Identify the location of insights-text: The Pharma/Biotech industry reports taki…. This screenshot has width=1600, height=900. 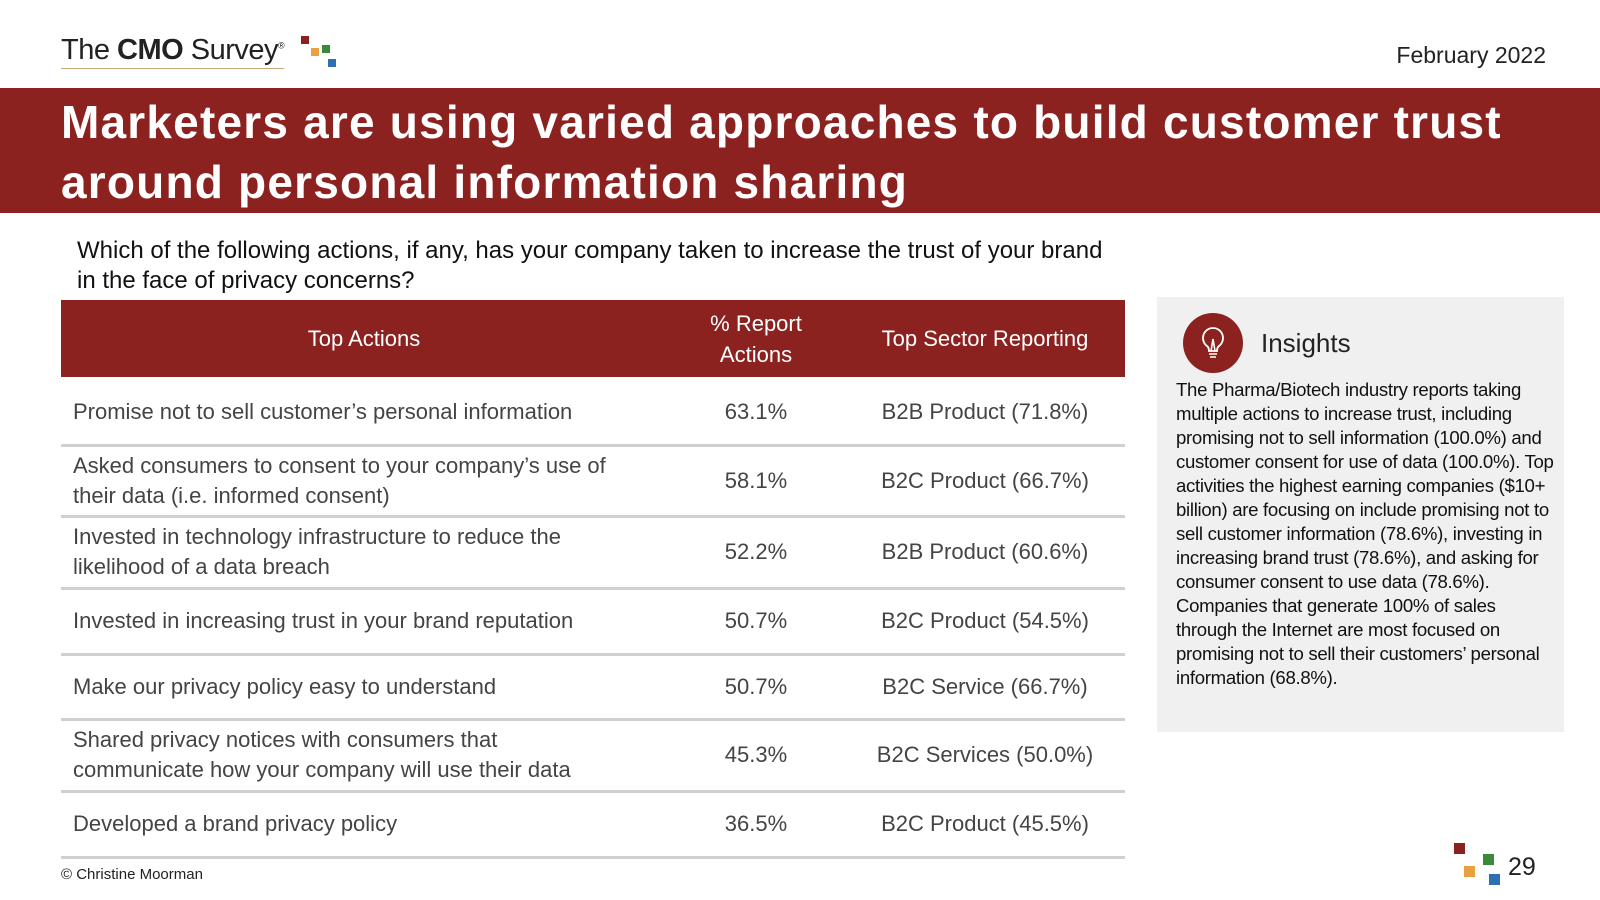
(1365, 533).